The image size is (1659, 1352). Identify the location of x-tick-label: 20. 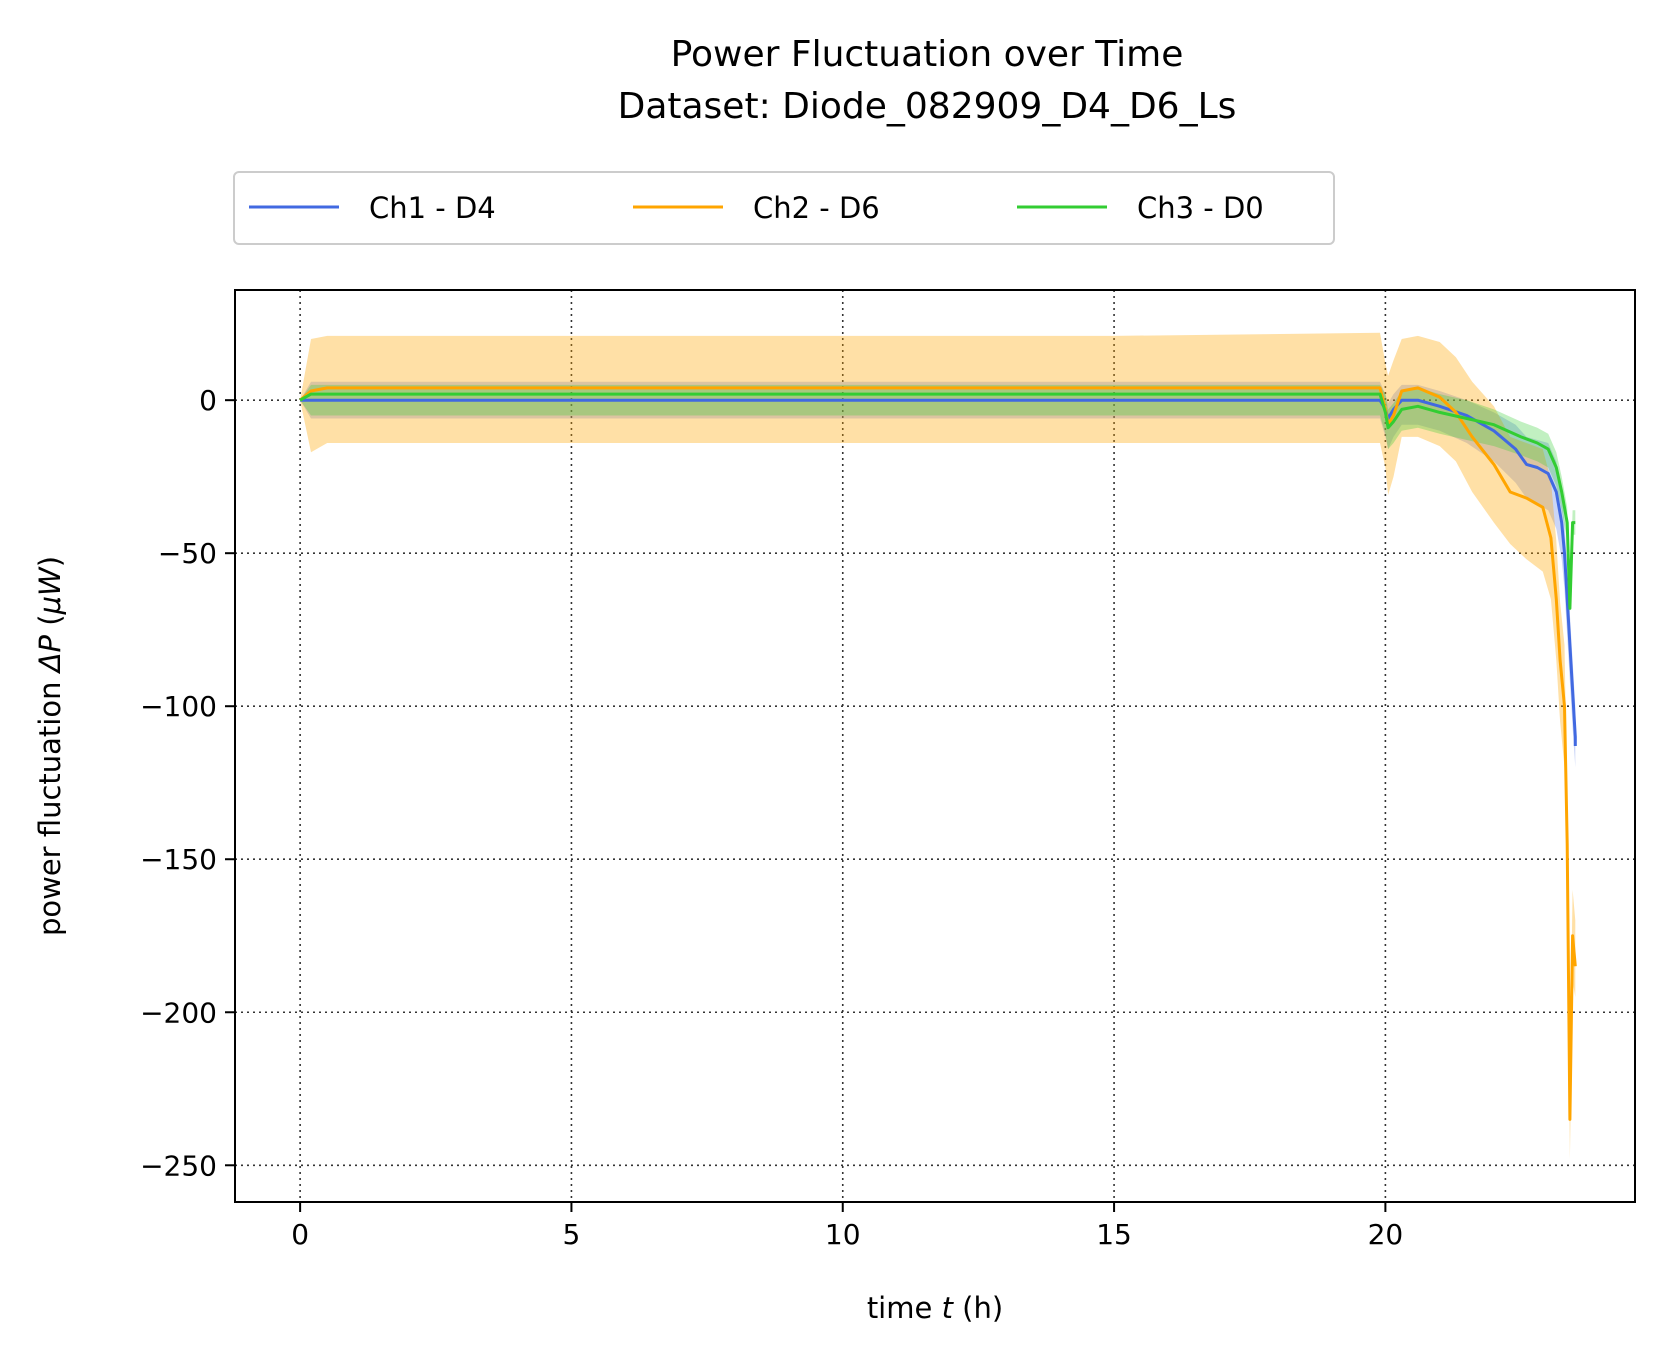
(1386, 1234).